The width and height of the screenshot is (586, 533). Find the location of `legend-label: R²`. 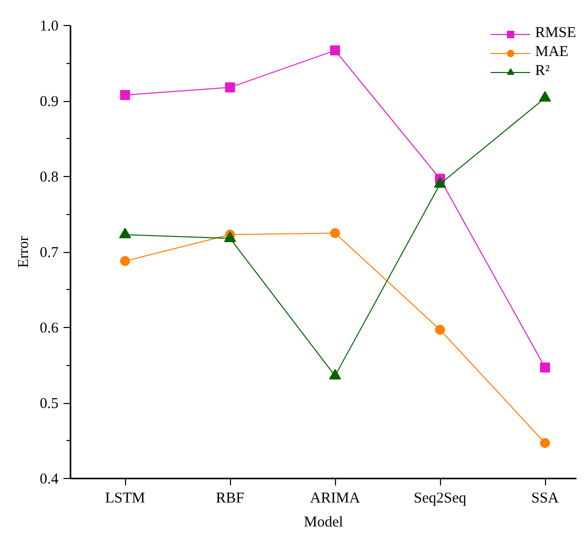

legend-label: R² is located at coordinates (543, 71).